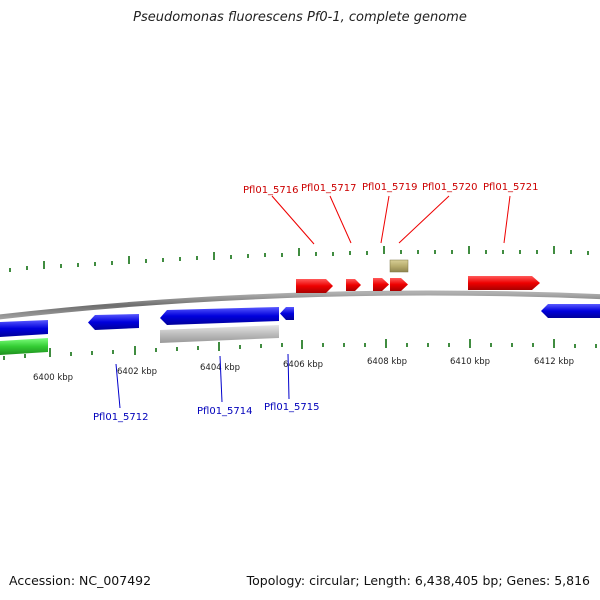 The width and height of the screenshot is (600, 600). Describe the element at coordinates (391, 220) in the screenshot. I see `forward-label-leaders` at that location.